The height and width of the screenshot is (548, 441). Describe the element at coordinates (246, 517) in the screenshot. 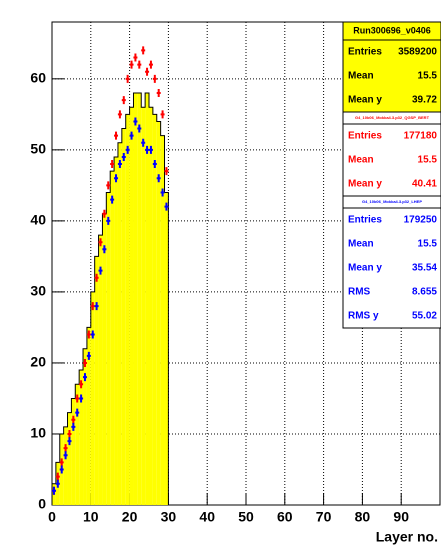

I see `x-tick-label: 50` at that location.